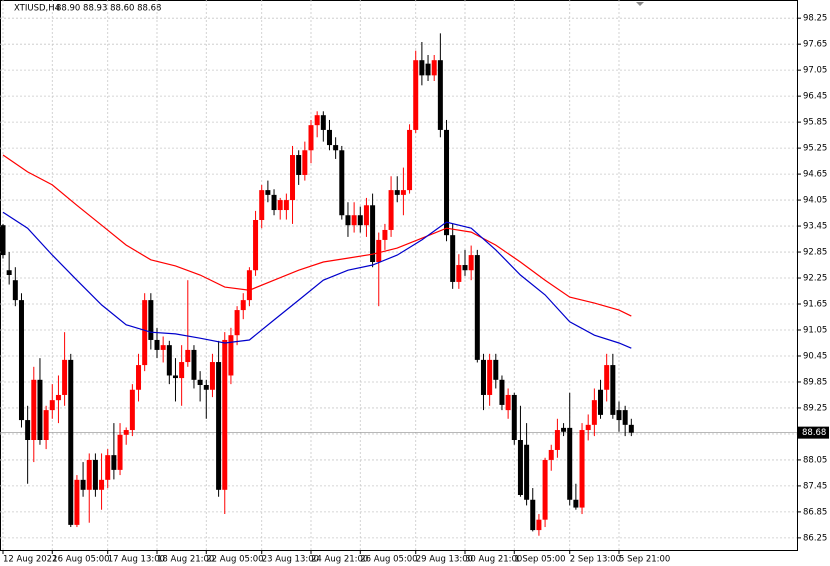 Image resolution: width=830 pixels, height=566 pixels. I want to click on x-tick-label: 26 Aug 05:00, so click(388, 560).